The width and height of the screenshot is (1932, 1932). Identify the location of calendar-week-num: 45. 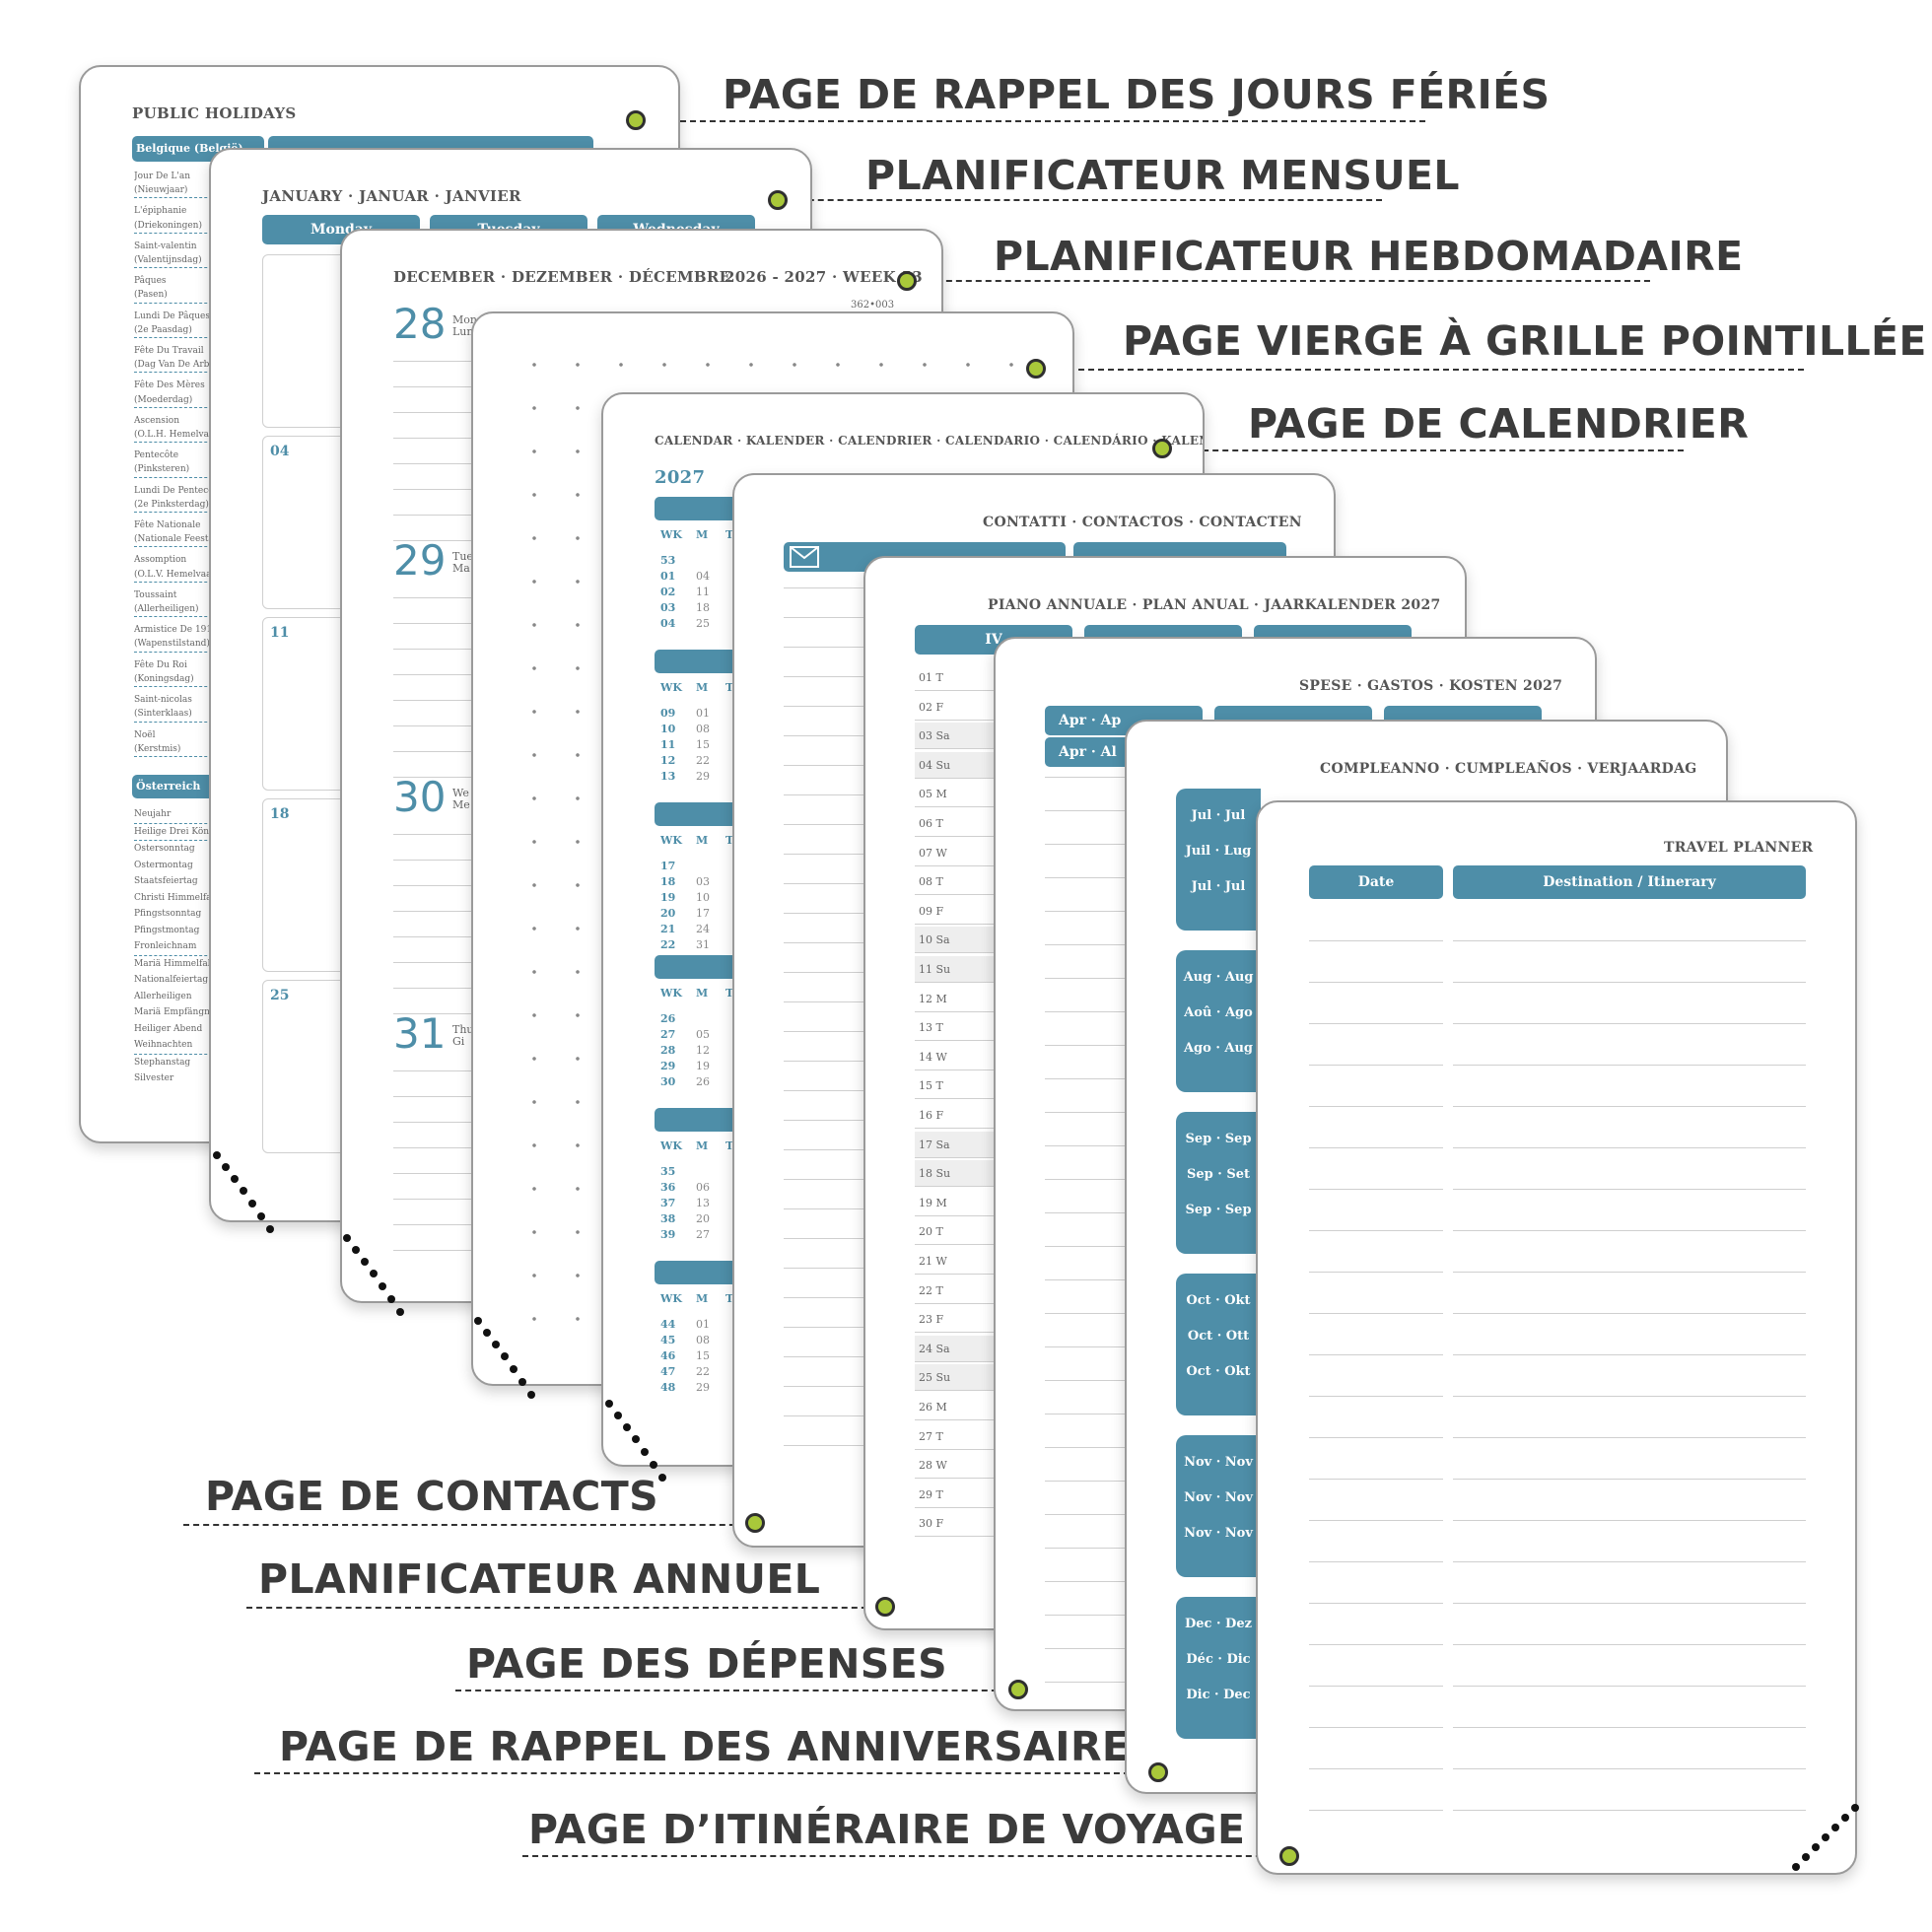
(668, 1340).